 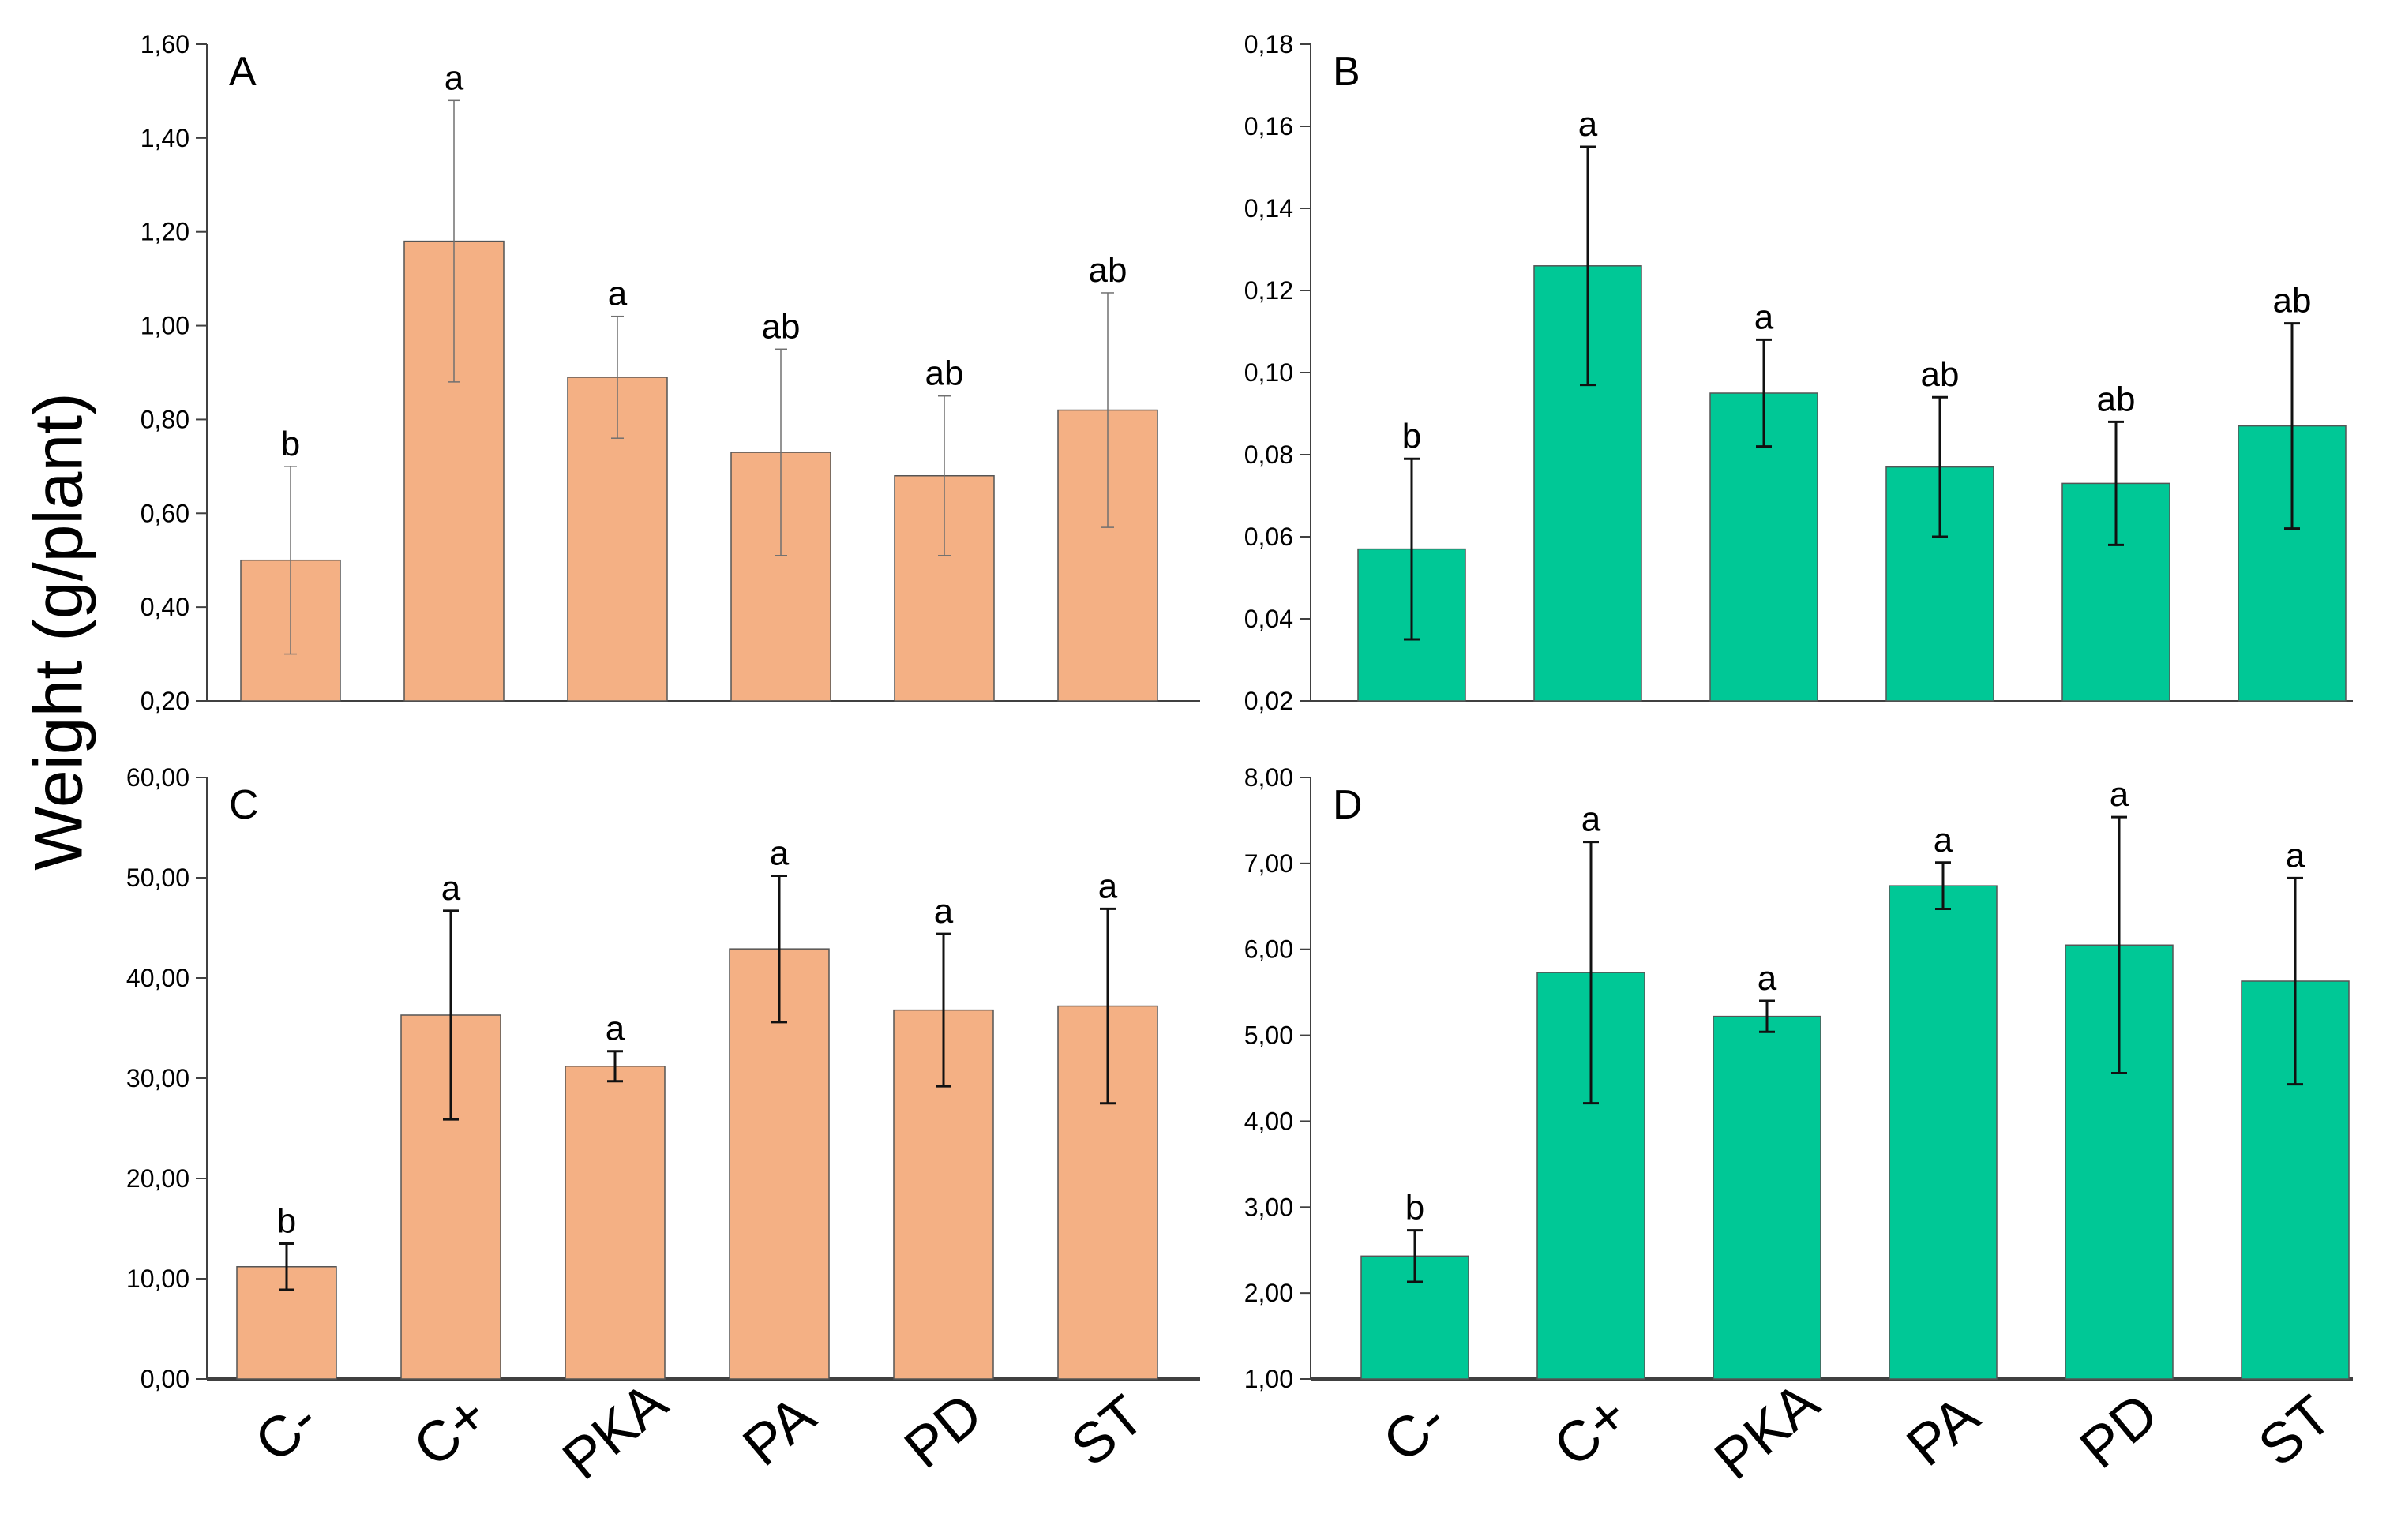 I want to click on y-tick-label: 1,20, so click(x=165, y=232).